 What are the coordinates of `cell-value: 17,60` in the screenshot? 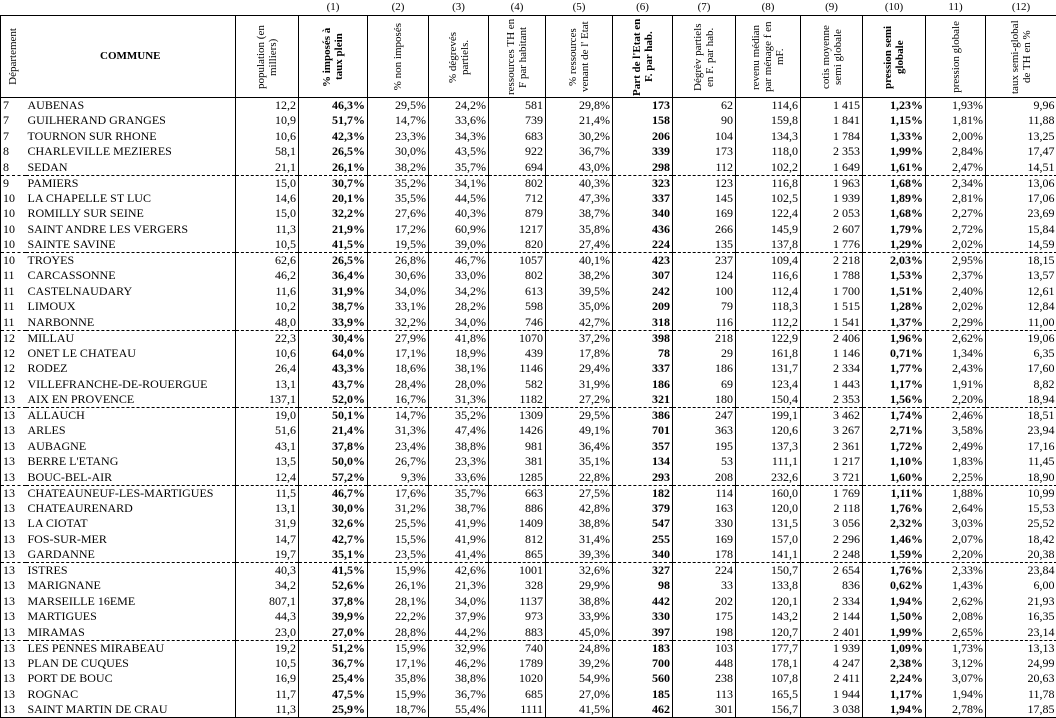 It's located at (1021, 369).